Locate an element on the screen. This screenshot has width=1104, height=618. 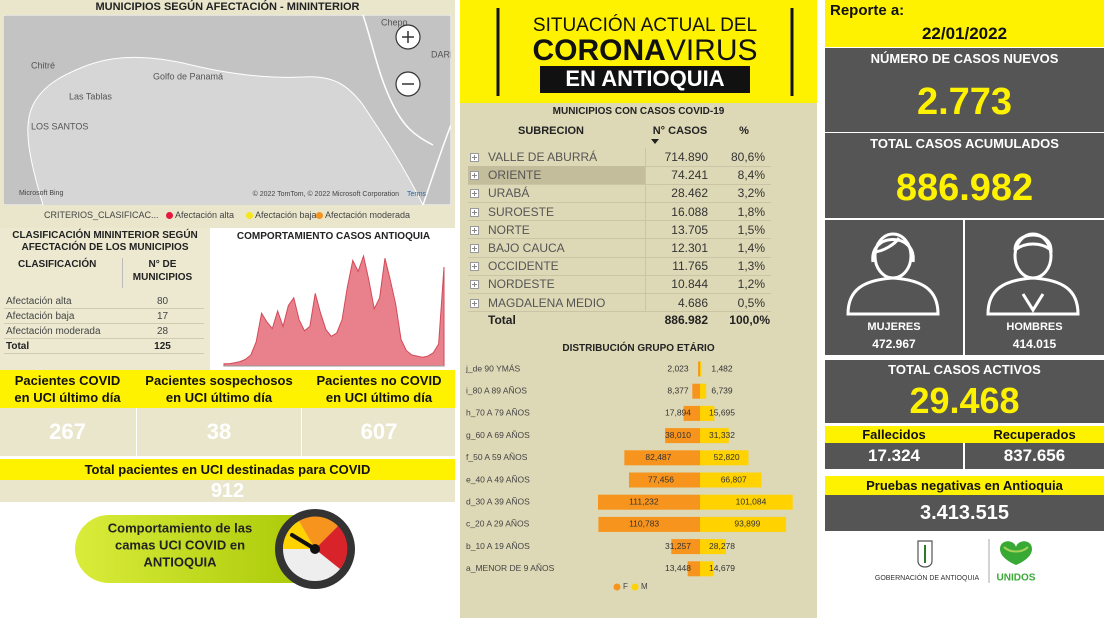
total-cases: 886.982 is located at coordinates (686, 320).